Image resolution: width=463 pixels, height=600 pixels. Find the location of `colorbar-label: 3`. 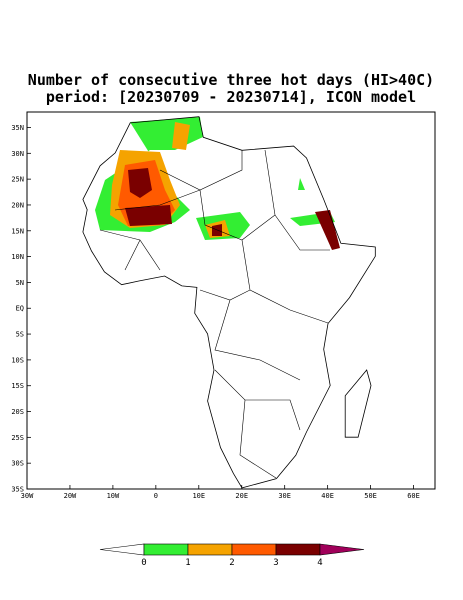

colorbar-label: 3 is located at coordinates (275, 563).